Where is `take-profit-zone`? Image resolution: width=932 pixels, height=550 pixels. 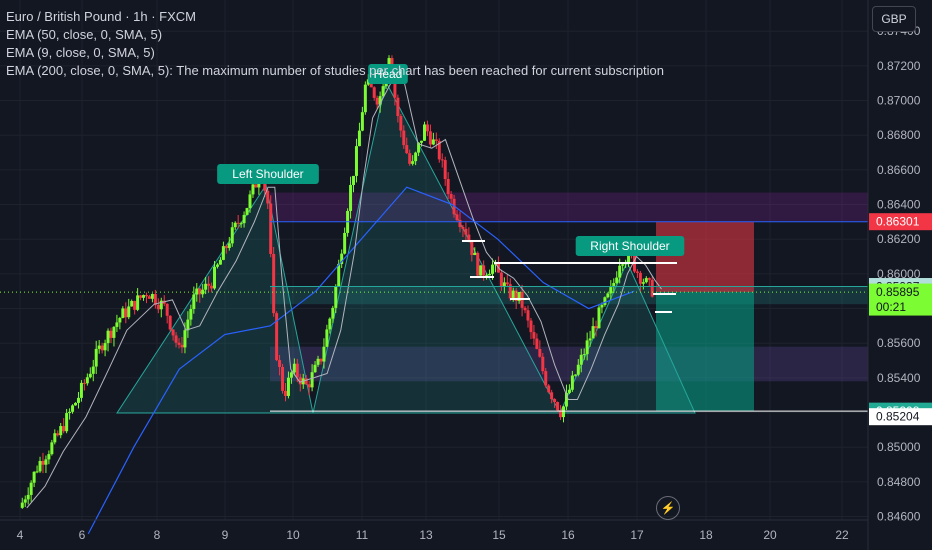
take-profit-zone is located at coordinates (705, 352).